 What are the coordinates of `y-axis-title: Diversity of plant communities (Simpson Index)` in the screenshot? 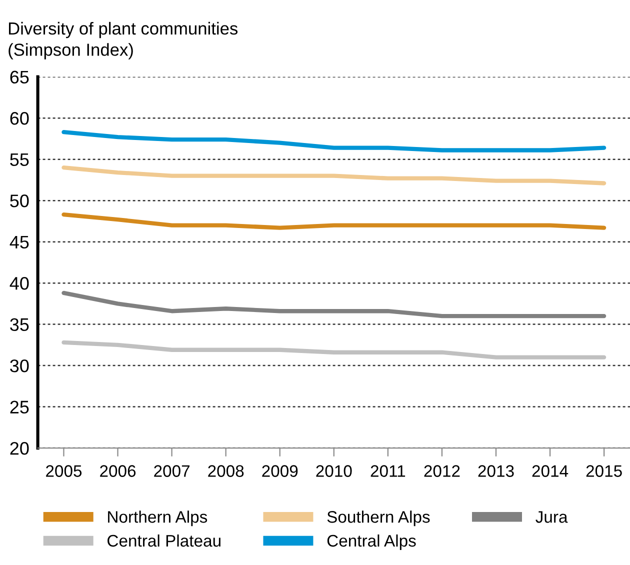 It's located at (123, 41).